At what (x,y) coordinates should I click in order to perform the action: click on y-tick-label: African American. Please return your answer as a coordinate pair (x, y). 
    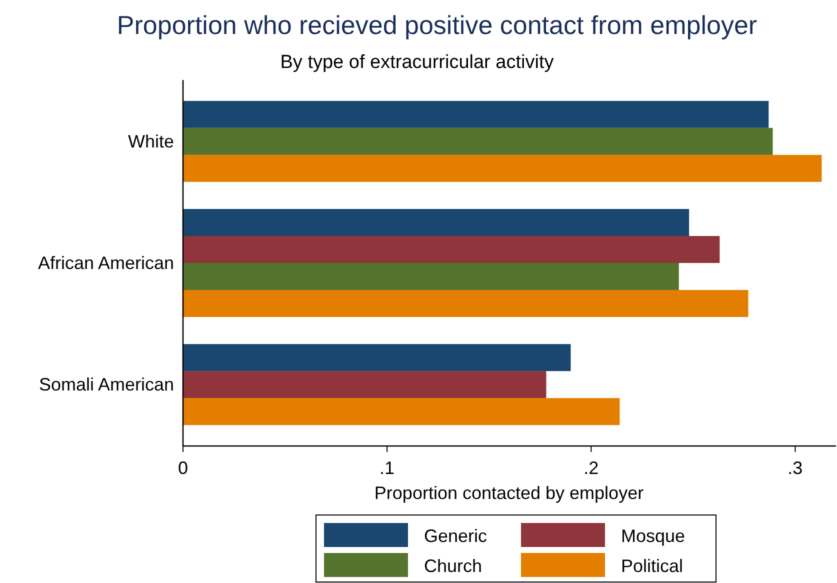
    Looking at the image, I should click on (106, 263).